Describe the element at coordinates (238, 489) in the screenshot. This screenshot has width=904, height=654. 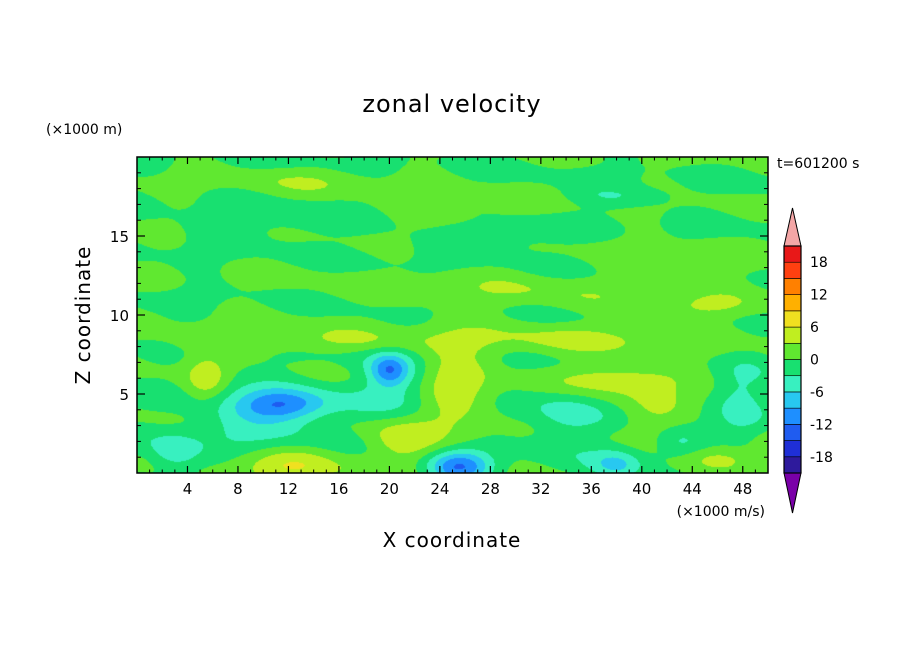
I see `x-tick-label: 8` at that location.